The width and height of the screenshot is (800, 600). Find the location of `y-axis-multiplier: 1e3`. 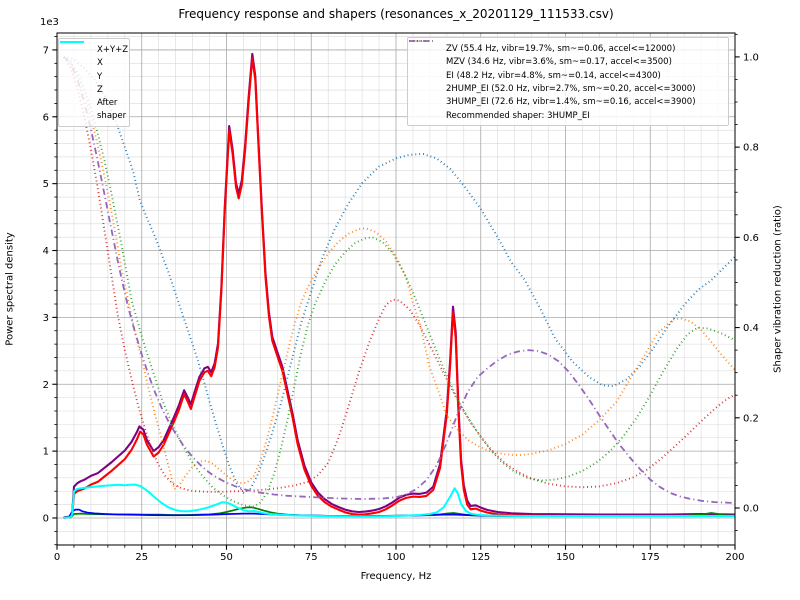

y-axis-multiplier: 1e3 is located at coordinates (49, 22).